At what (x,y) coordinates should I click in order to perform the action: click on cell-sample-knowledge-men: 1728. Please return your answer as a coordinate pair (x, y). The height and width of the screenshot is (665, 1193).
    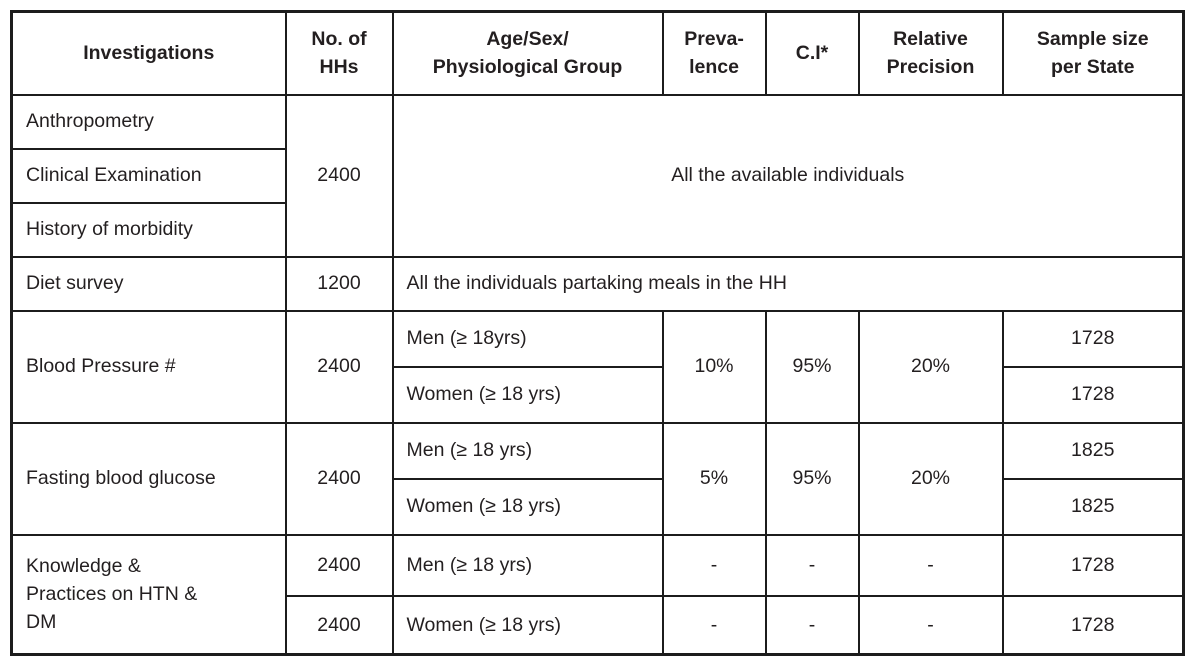
    Looking at the image, I should click on (1093, 565).